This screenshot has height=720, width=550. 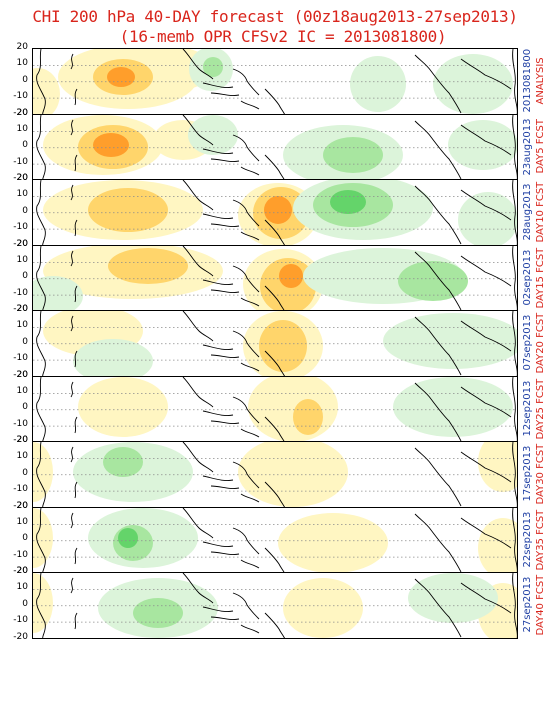 What do you see at coordinates (540, 408) in the screenshot?
I see `panel-lead-label: DAY25 FCST` at bounding box center [540, 408].